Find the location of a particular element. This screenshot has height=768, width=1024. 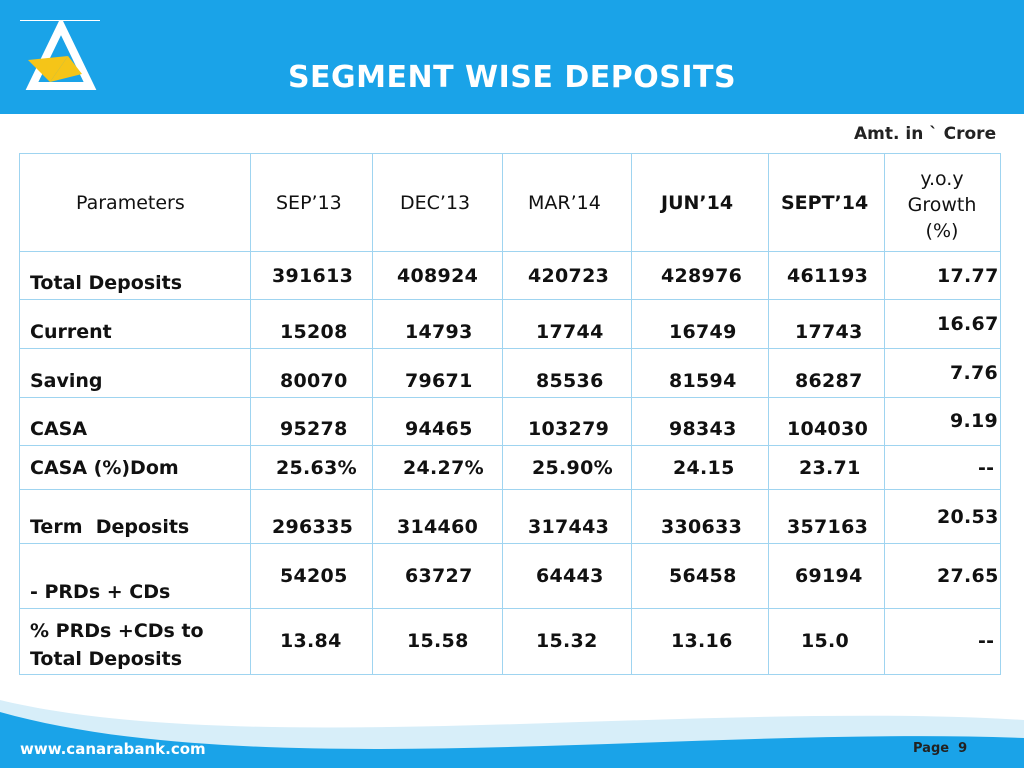

table-cell: 428976 is located at coordinates (702, 276).